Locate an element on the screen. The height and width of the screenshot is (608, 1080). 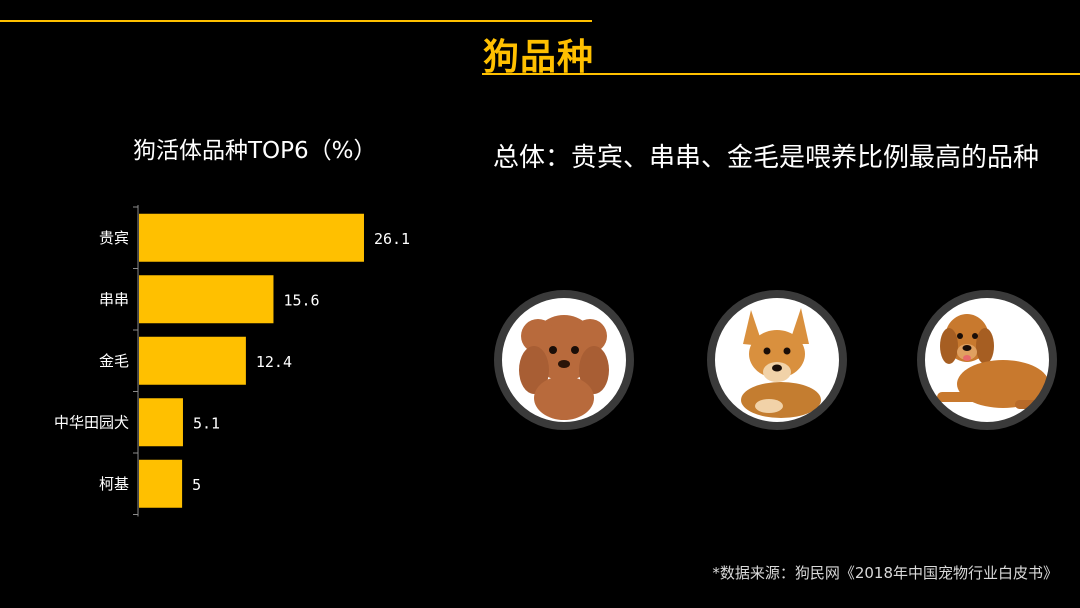
poodle-dog-icon is located at coordinates (564, 360).